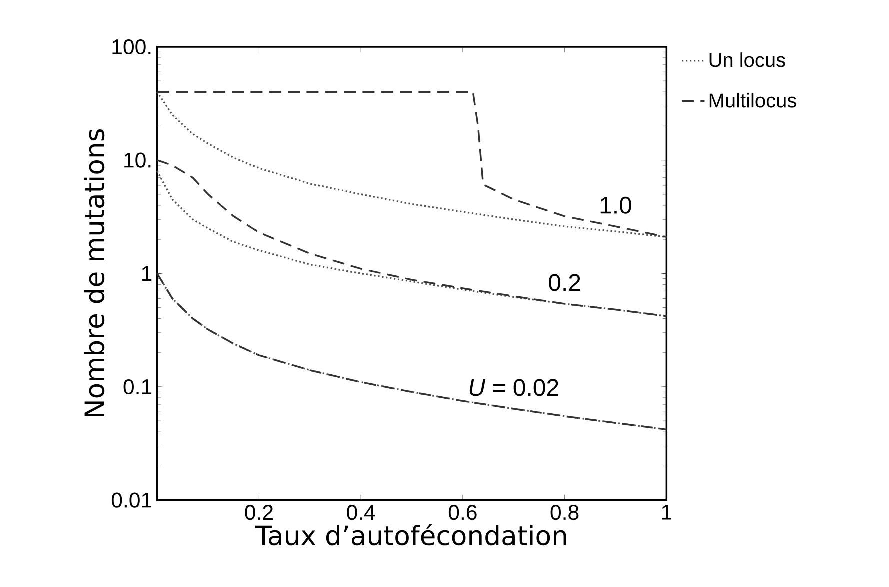 Image resolution: width=889 pixels, height=587 pixels. I want to click on x-tick-label: 0.2, so click(259, 512).